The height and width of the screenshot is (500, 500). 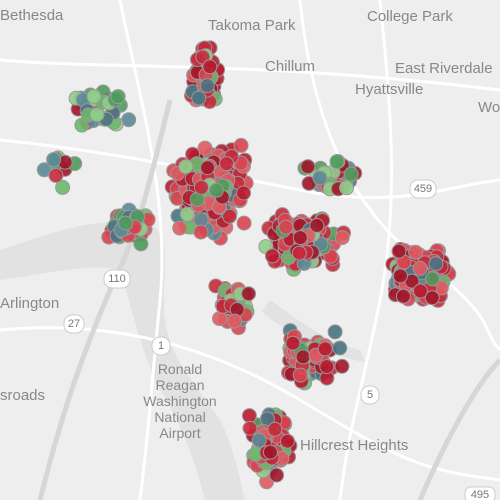 I want to click on route-shield: 459, so click(x=423, y=189).